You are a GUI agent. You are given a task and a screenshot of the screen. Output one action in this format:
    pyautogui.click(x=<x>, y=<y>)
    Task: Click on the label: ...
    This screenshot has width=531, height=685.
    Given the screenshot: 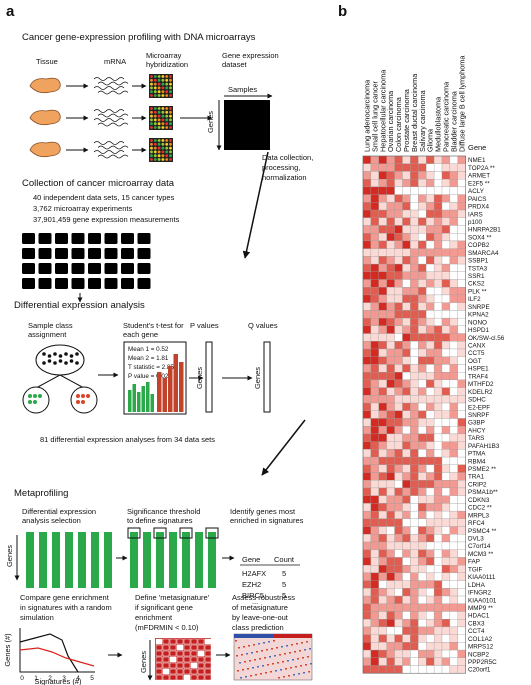 What is the action you would take?
    pyautogui.click(x=255, y=601)
    